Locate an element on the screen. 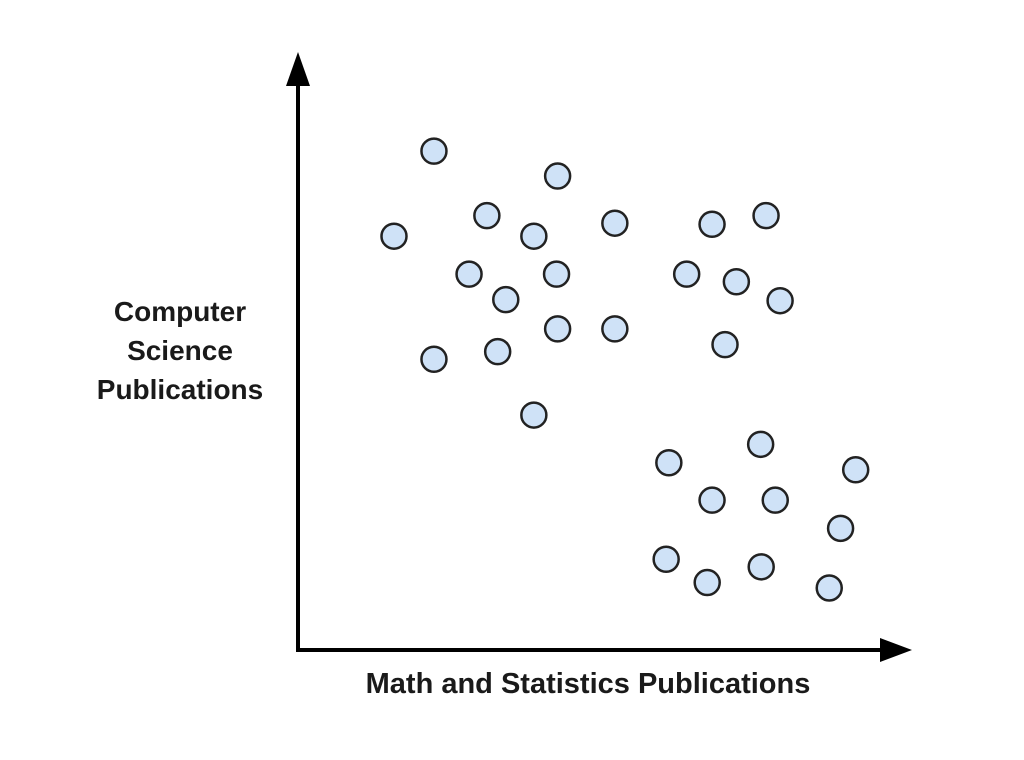 Image resolution: width=1024 pixels, height=760 pixels. x-axis-arrowhead is located at coordinates (896, 650).